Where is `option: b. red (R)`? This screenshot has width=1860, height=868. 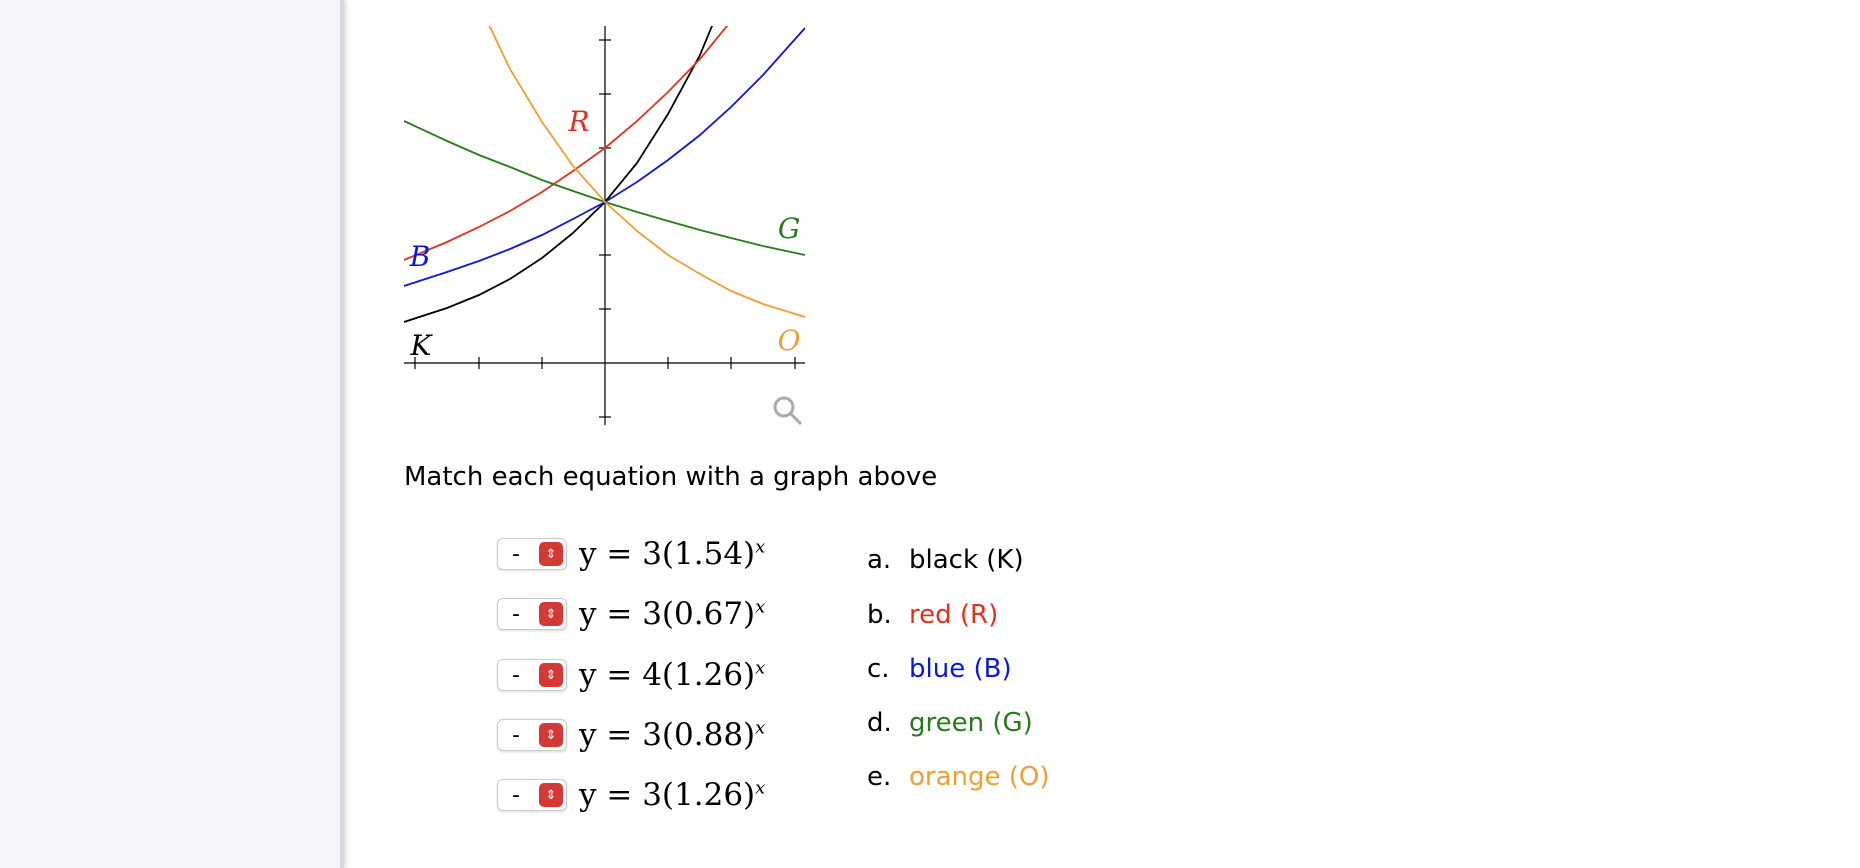
option: b. red (R) is located at coordinates (932, 615).